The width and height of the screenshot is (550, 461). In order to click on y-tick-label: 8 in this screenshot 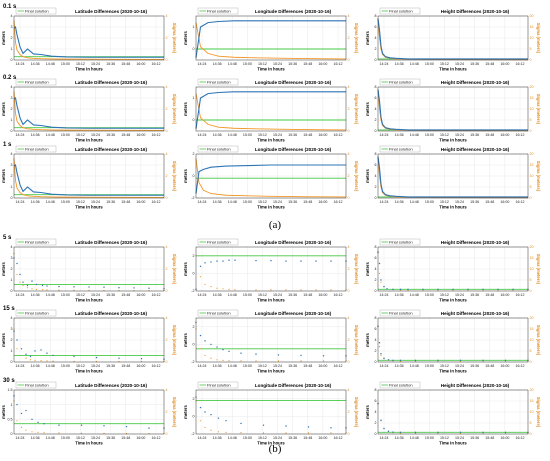, I will do `click(376, 390)`.